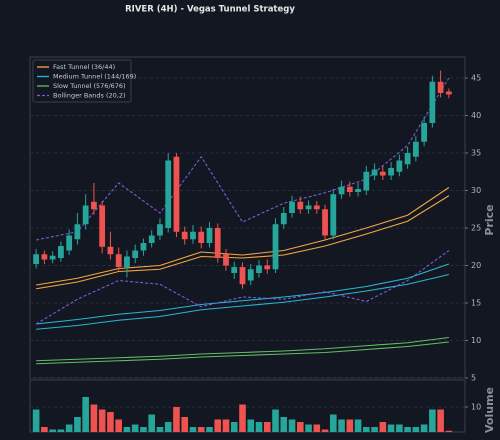 This screenshot has height=440, width=500. Describe the element at coordinates (94, 77) in the screenshot. I see `legend-label: Medium Tunnel (144/169)` at that location.